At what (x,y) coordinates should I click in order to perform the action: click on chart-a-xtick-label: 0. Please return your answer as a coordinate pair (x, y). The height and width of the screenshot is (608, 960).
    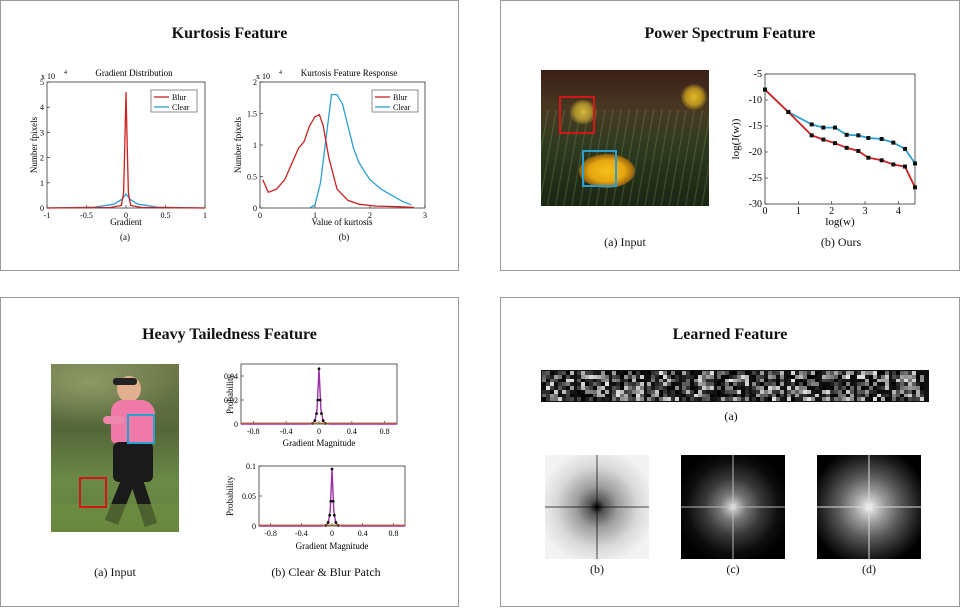
    Looking at the image, I should click on (126, 215).